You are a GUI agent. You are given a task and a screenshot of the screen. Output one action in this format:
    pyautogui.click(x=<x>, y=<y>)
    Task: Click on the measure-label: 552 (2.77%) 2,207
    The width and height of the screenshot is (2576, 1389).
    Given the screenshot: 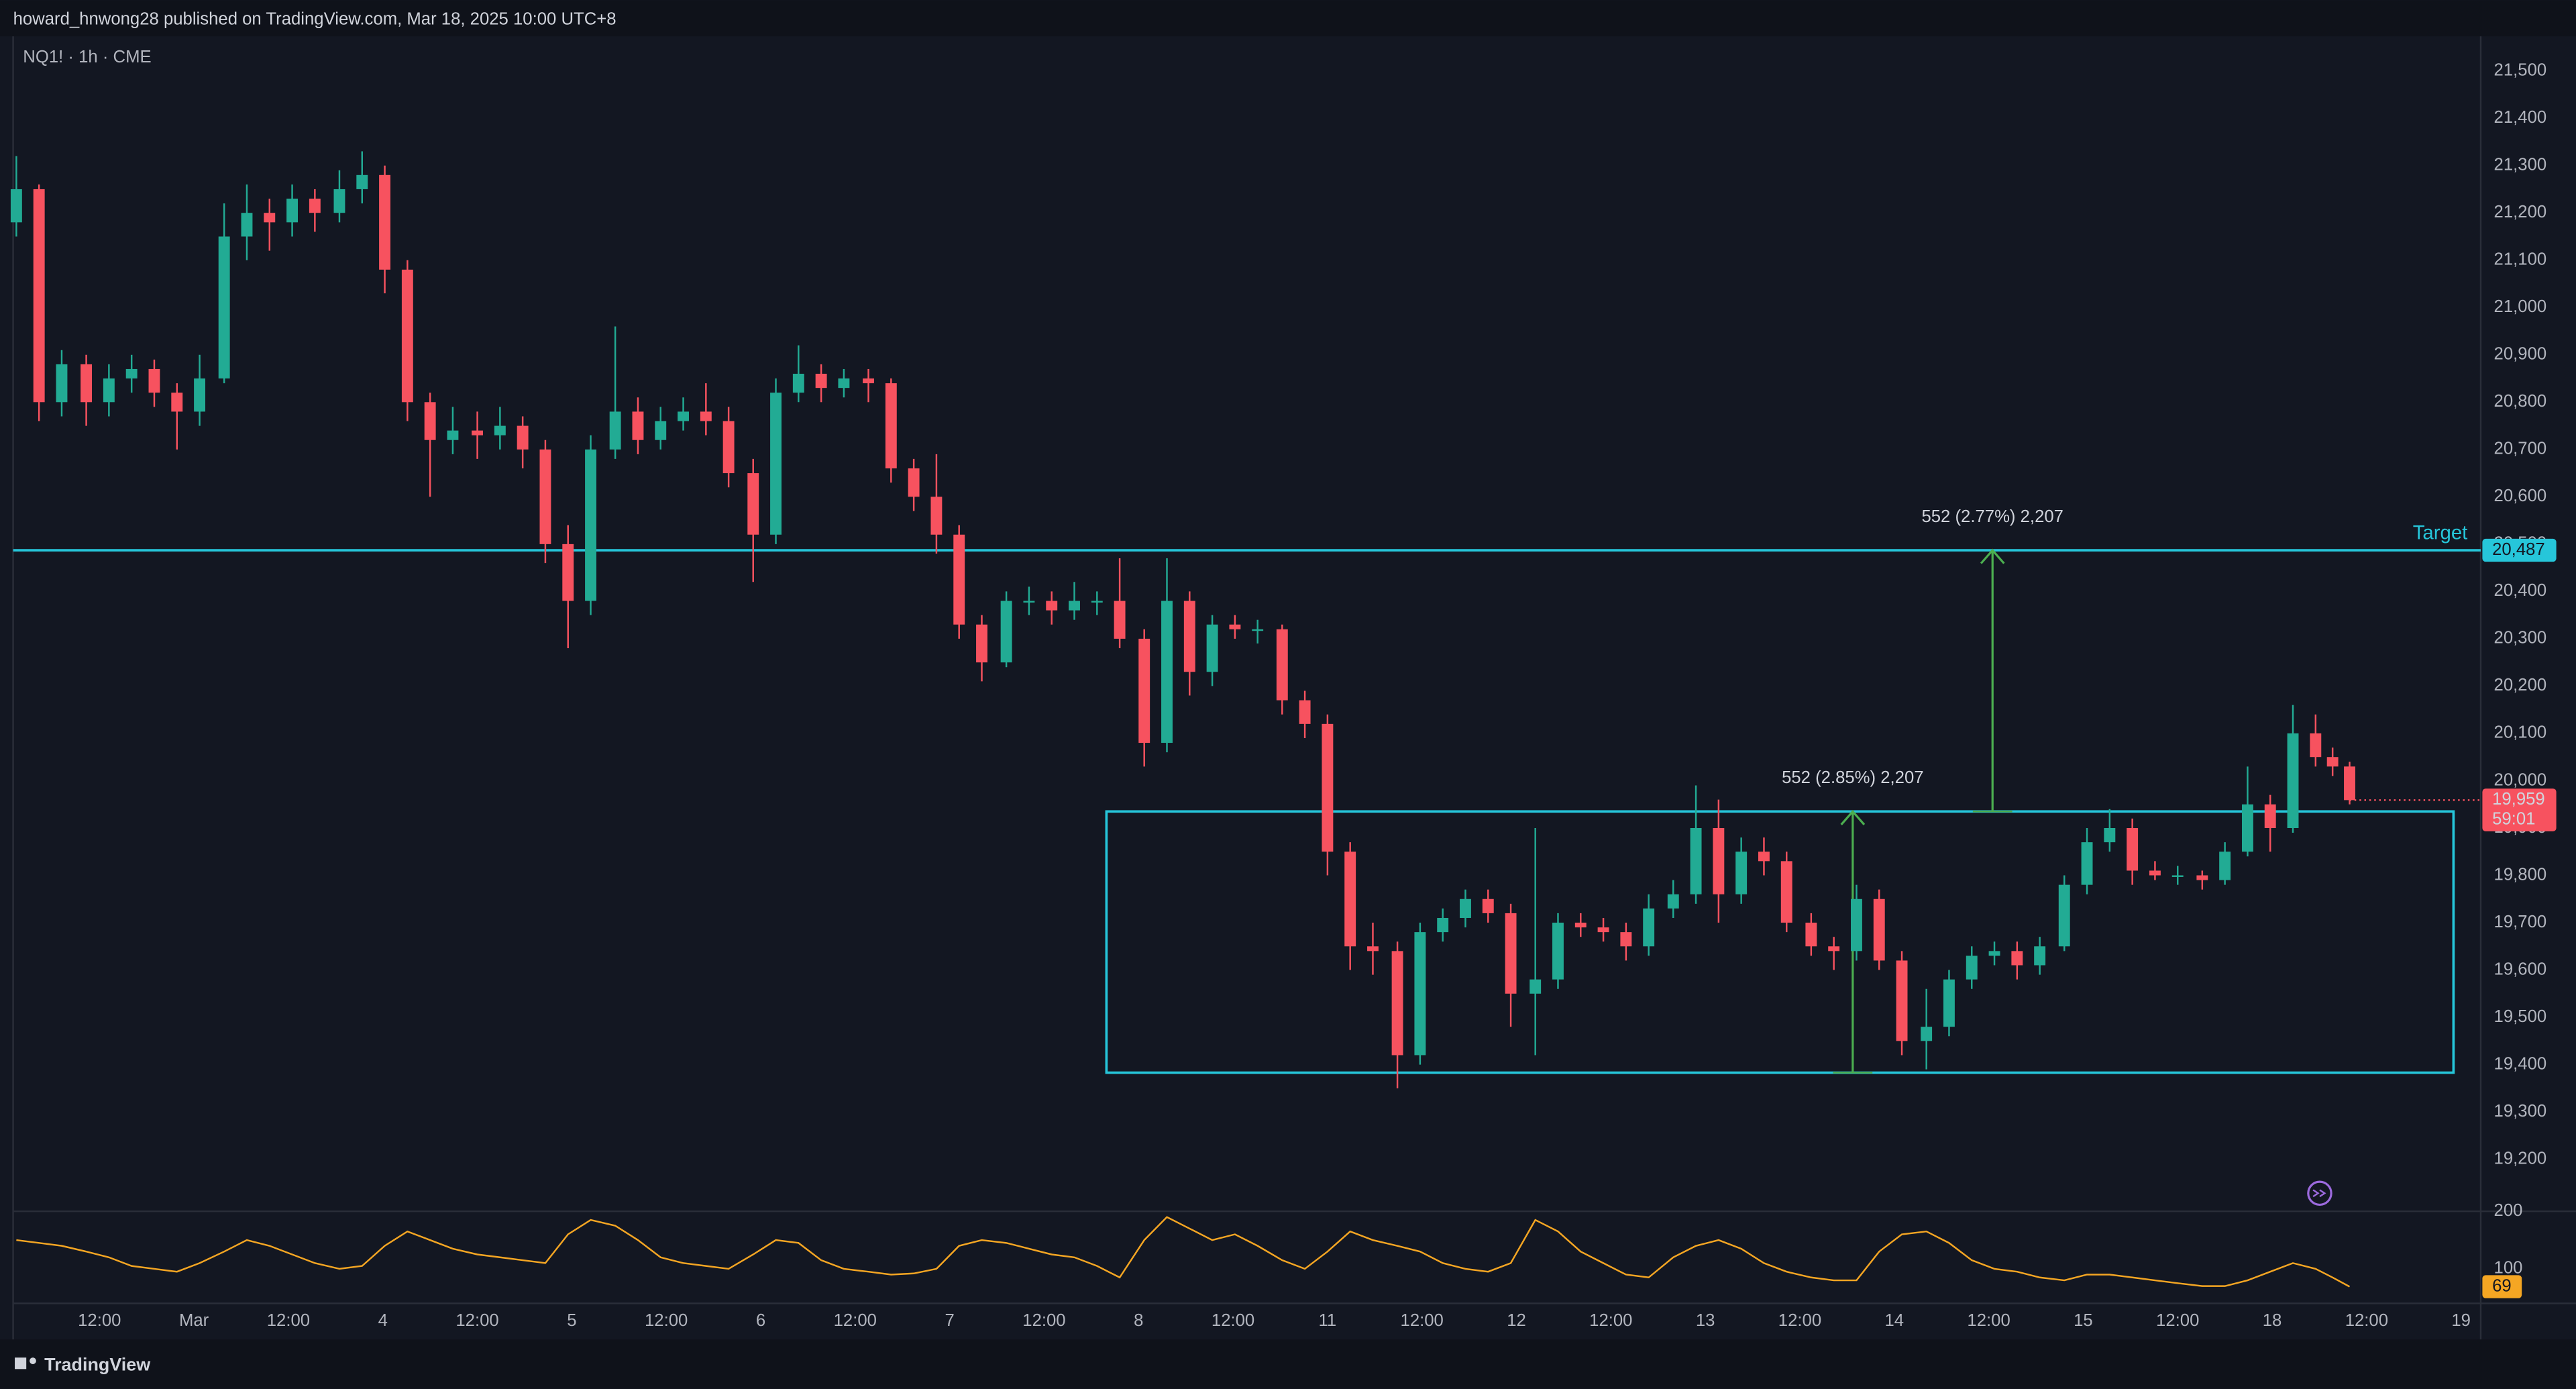 What is the action you would take?
    pyautogui.click(x=1992, y=517)
    